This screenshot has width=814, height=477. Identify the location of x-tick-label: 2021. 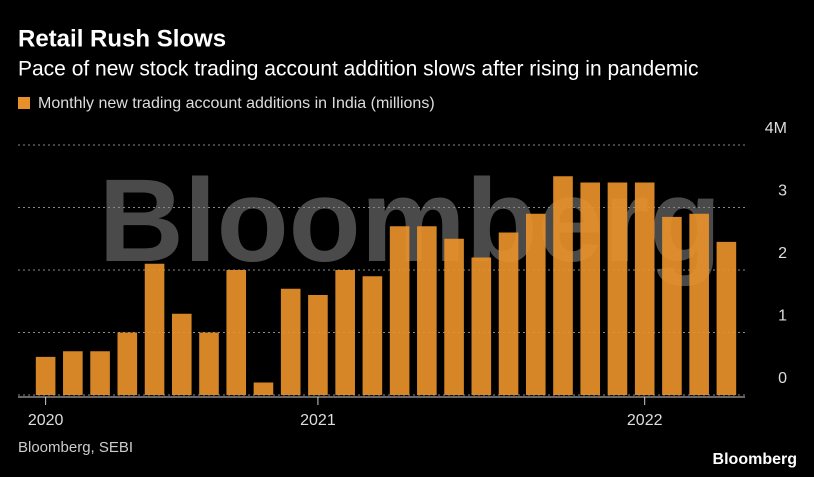
(318, 420).